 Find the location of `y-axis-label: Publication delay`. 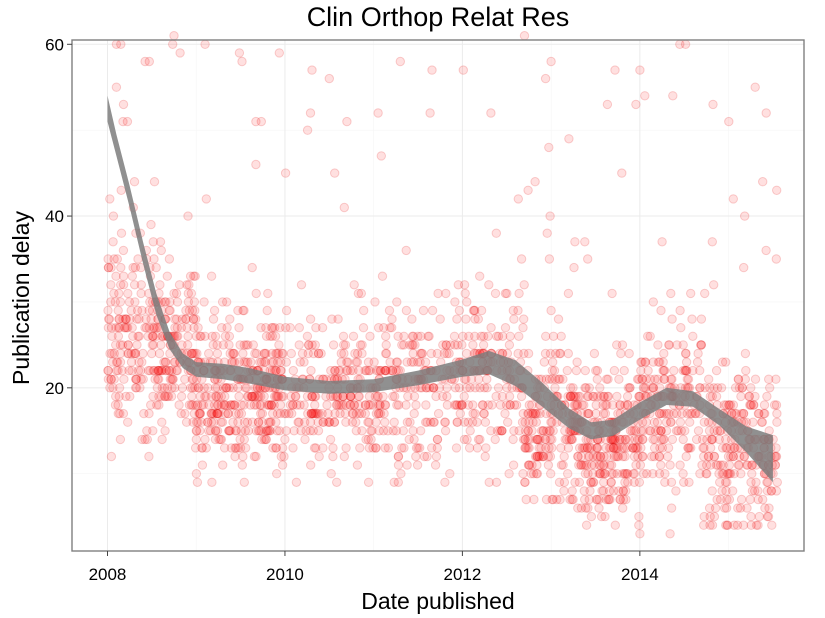

y-axis-label: Publication delay is located at coordinates (21, 298).